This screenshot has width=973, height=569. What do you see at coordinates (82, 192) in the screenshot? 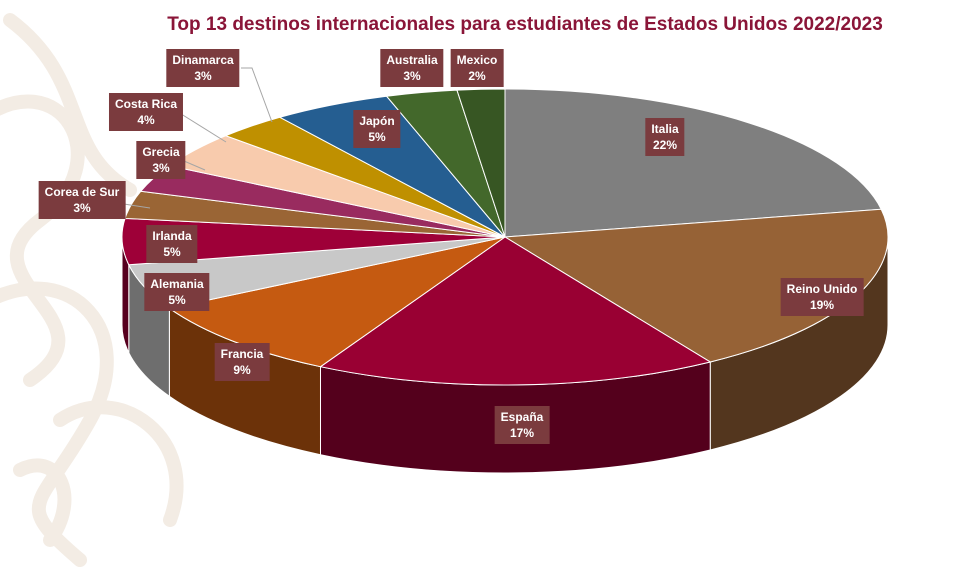
I see `slice-label-name: Corea de Sur` at bounding box center [82, 192].